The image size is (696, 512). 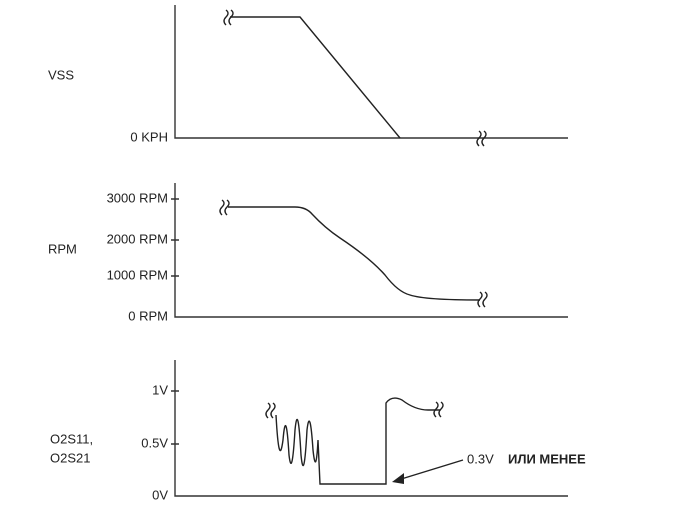 I want to click on annotation-note: ИЛИ МЕНЕЕ, so click(x=547, y=458).